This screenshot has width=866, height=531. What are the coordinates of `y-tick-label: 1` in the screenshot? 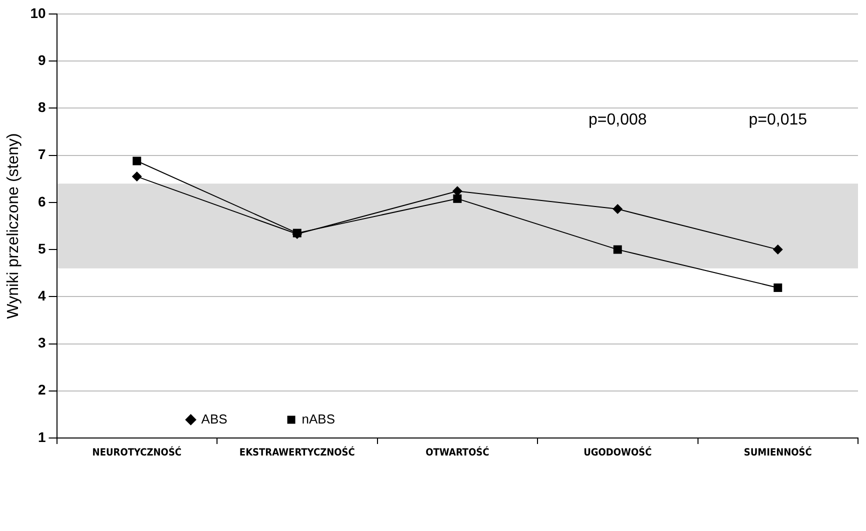 It's located at (42, 436).